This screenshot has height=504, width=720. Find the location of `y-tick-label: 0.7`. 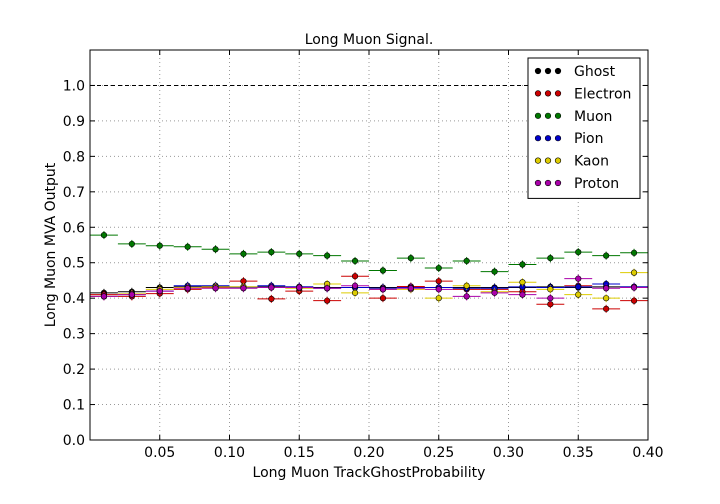

y-tick-label: 0.7 is located at coordinates (74, 193).